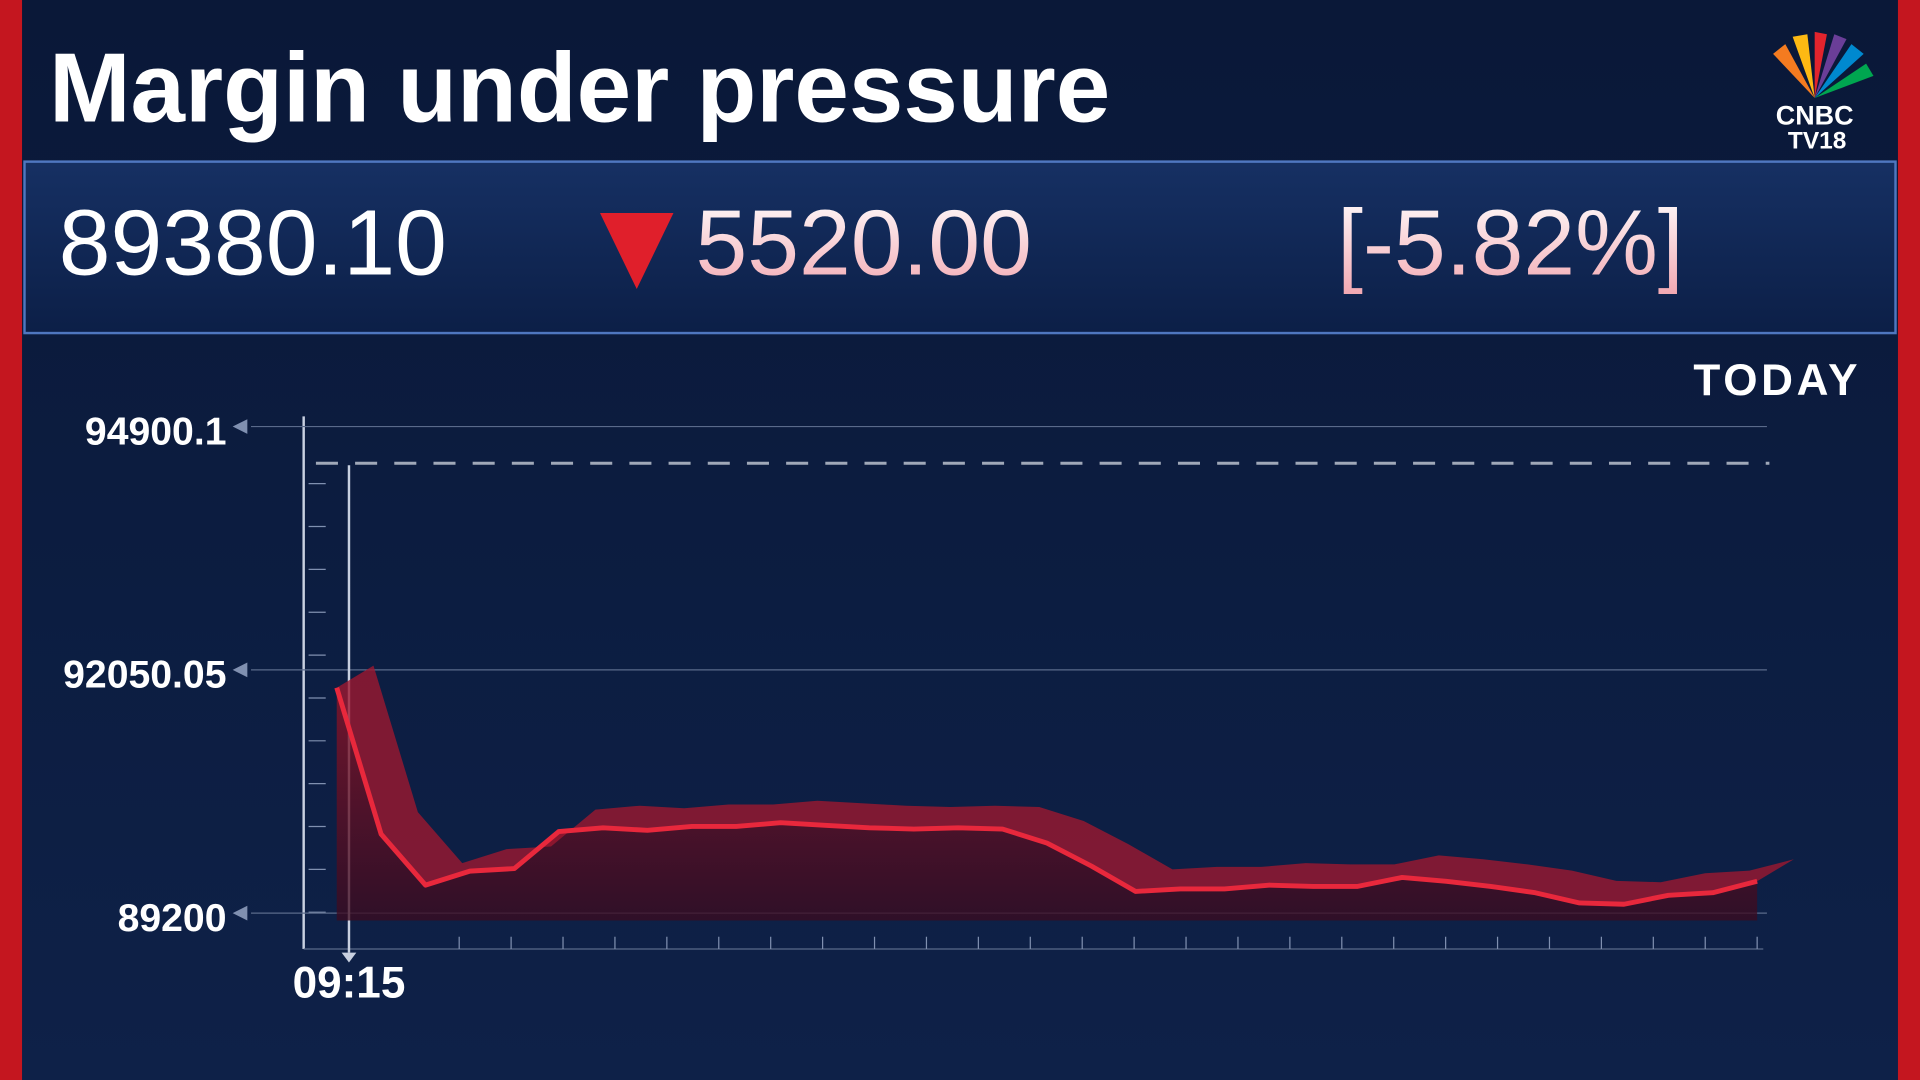 This screenshot has height=1080, width=1920. What do you see at coordinates (1815, 116) in the screenshot?
I see `logo-text: CNBC` at bounding box center [1815, 116].